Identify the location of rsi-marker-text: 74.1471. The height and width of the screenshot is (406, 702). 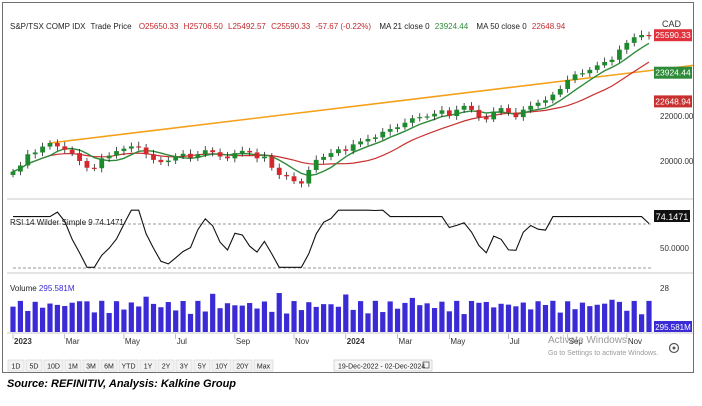
(672, 217).